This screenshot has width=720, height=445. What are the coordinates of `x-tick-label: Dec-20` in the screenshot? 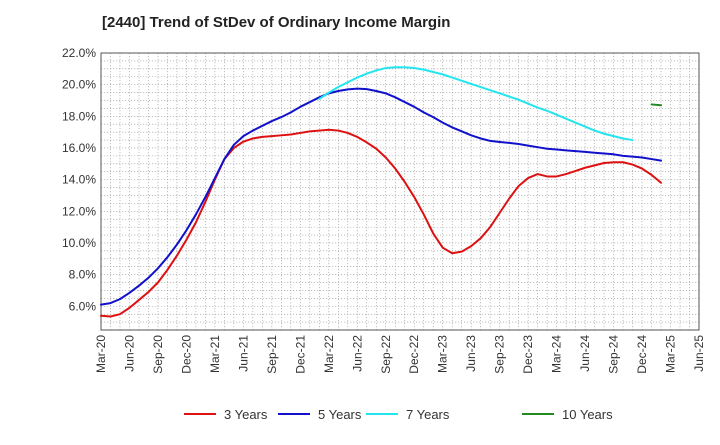 It's located at (186, 354).